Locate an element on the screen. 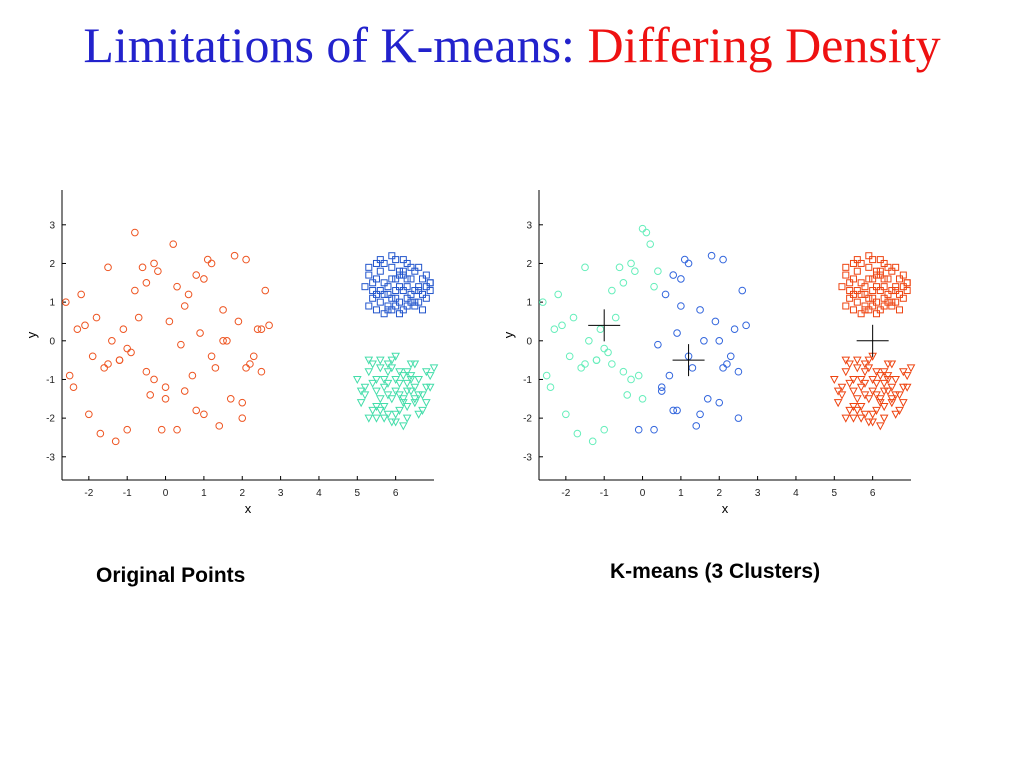 Image resolution: width=1024 pixels, height=768 pixels. y-tick-label: 2 is located at coordinates (52, 264).